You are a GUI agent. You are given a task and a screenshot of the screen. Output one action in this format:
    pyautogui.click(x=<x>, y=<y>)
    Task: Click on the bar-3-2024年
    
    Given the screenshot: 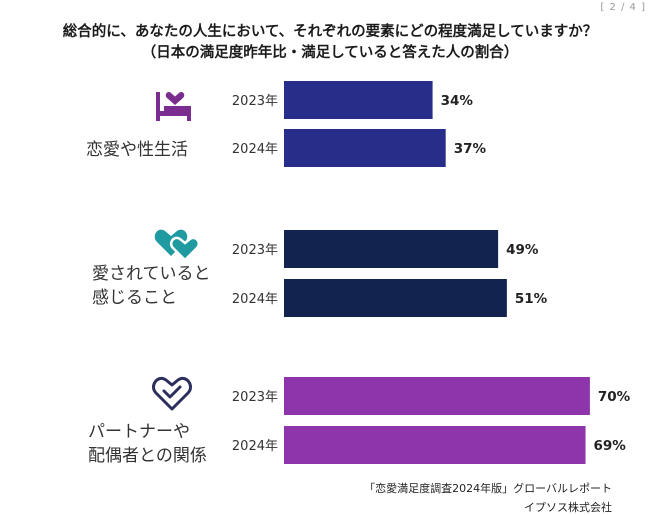 What is the action you would take?
    pyautogui.click(x=435, y=445)
    